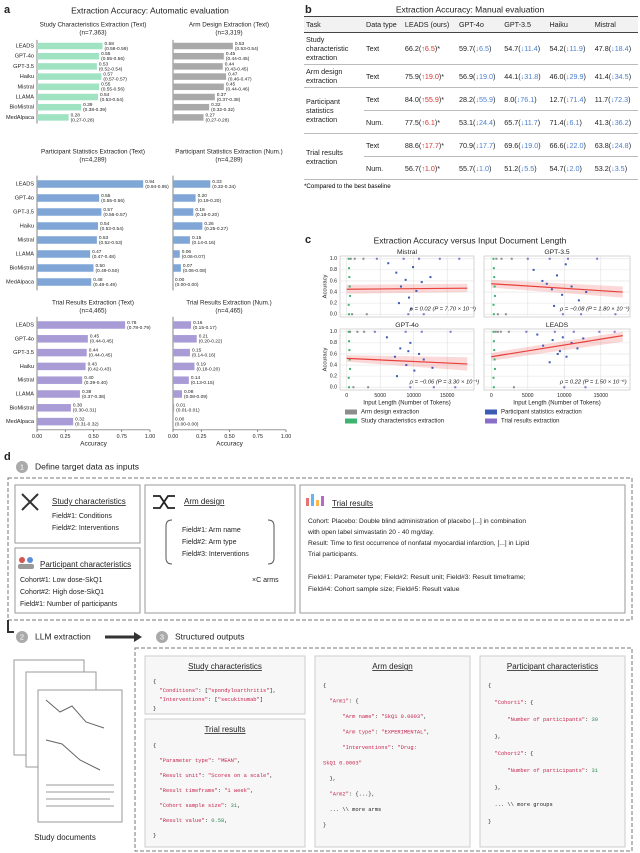  Describe the element at coordinates (594, 310) in the screenshot. I see `annotation: ρ = −0.08 (P = 1.80 × 10⁻¹)` at that location.